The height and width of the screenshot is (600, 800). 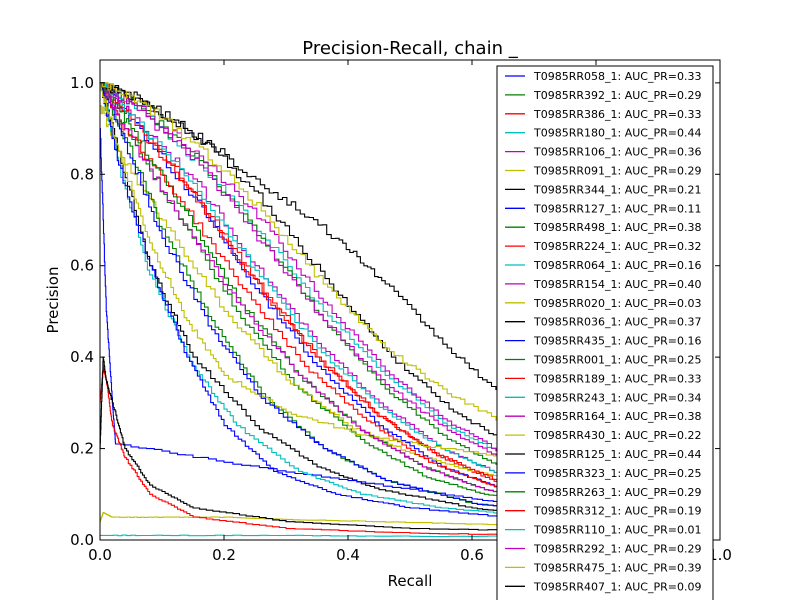 What do you see at coordinates (617, 114) in the screenshot?
I see `legend-label: T0985RR386_1: AUC_PR=0.33` at bounding box center [617, 114].